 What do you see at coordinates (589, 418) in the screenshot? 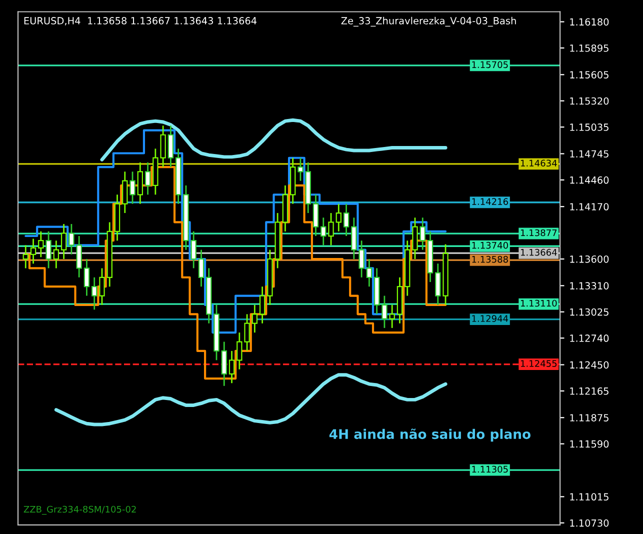
I see `y-tick-label: 1.11875` at bounding box center [589, 418].